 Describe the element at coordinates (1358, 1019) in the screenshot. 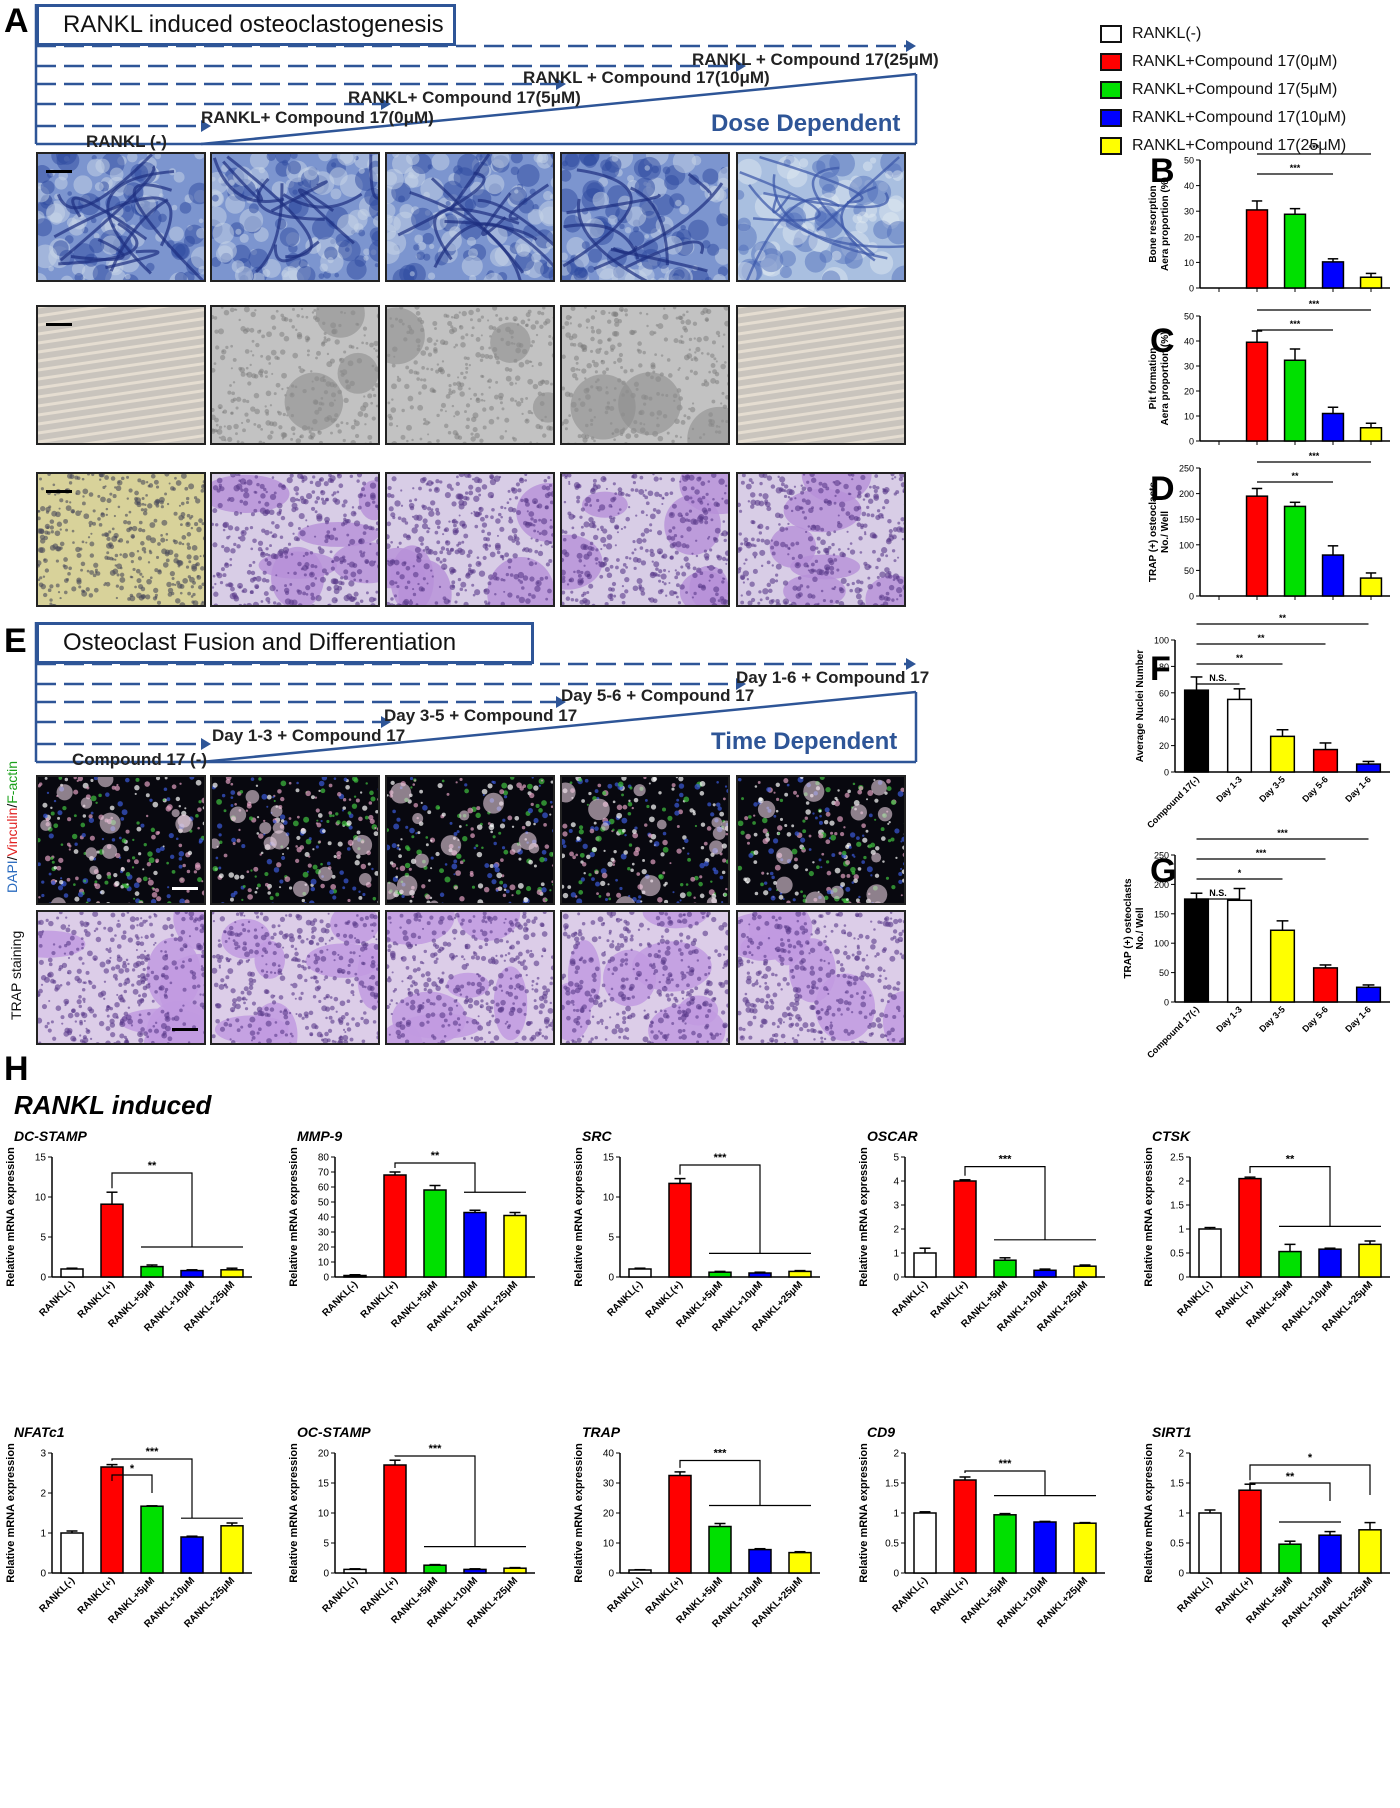

I see `category-label: Day 1-6` at that location.